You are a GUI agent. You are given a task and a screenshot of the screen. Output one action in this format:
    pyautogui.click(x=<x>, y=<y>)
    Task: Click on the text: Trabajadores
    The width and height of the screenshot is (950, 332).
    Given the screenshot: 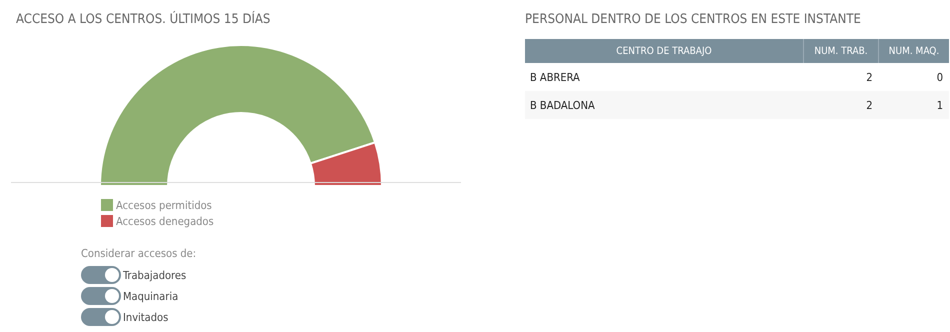 What is the action you would take?
    pyautogui.click(x=154, y=275)
    